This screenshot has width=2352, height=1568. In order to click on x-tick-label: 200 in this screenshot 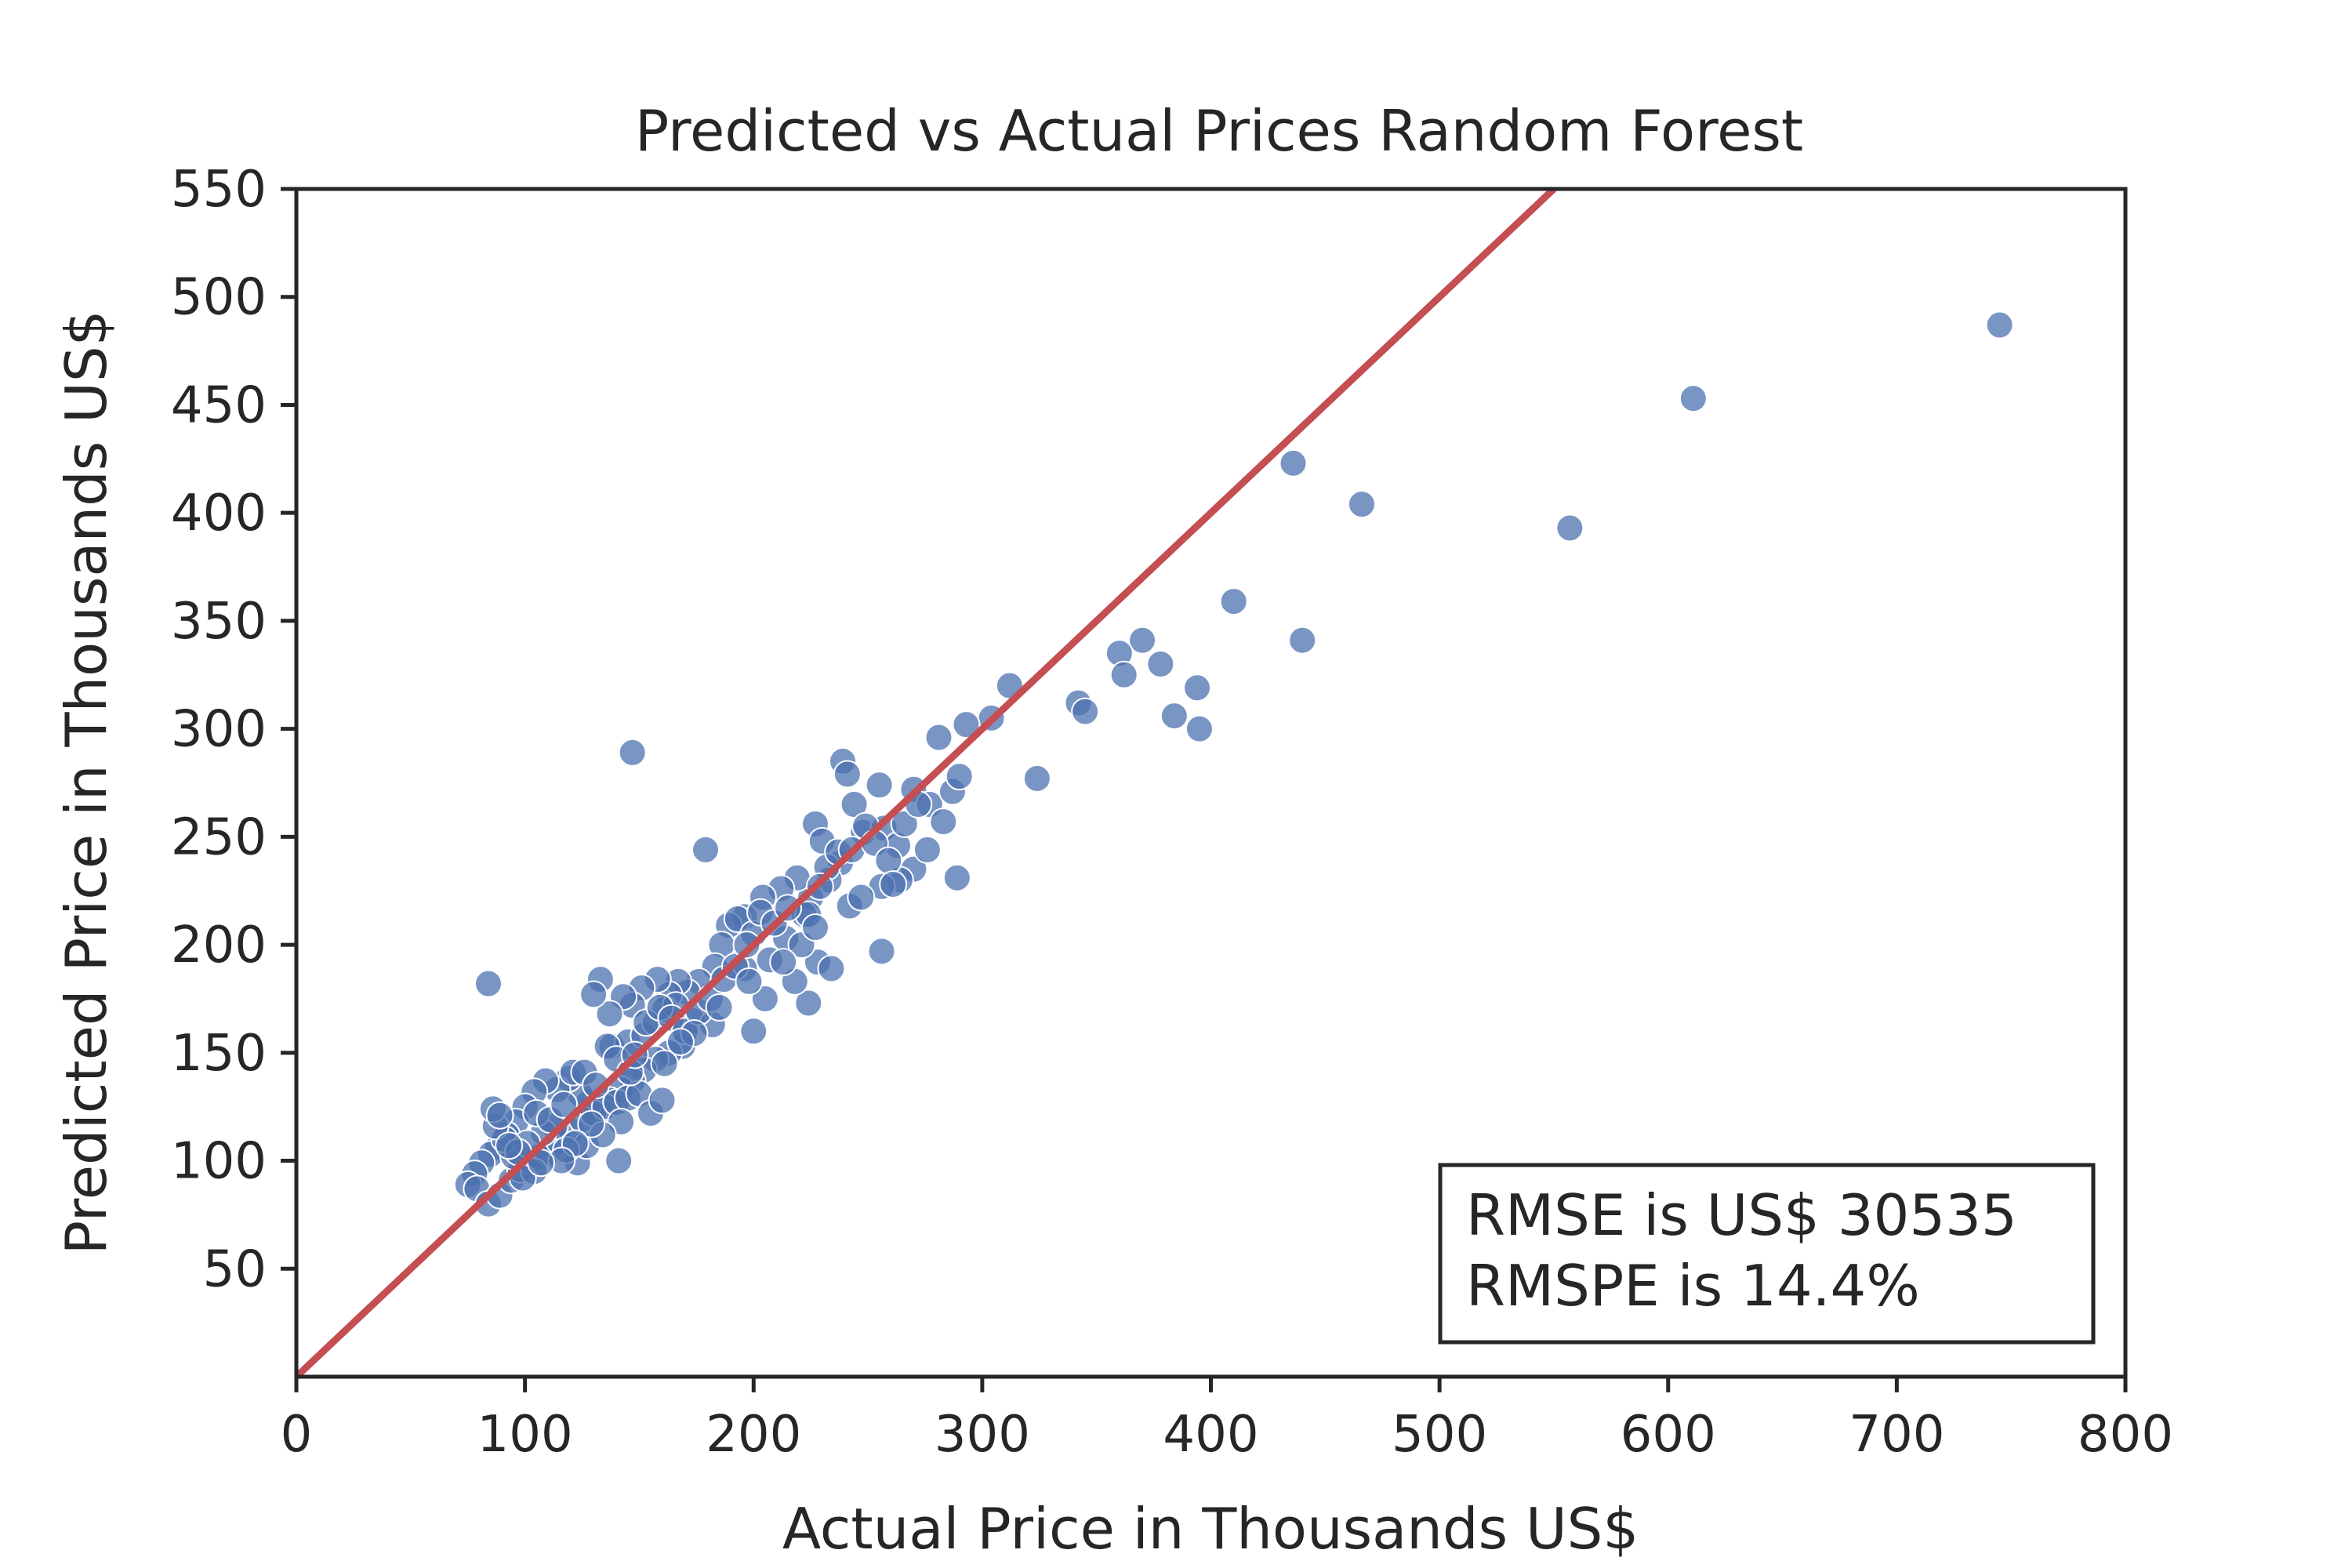, I will do `click(753, 1435)`.